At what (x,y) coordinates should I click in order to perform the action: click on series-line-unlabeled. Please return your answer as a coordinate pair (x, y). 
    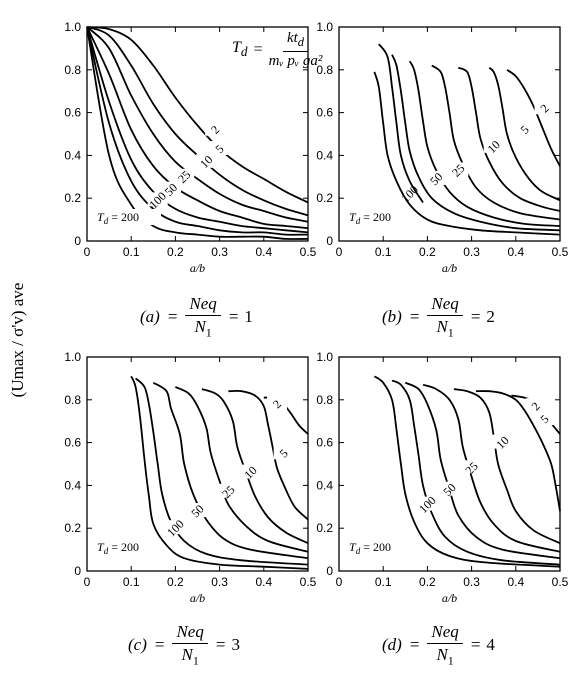
    Looking at the image, I should click on (401, 123).